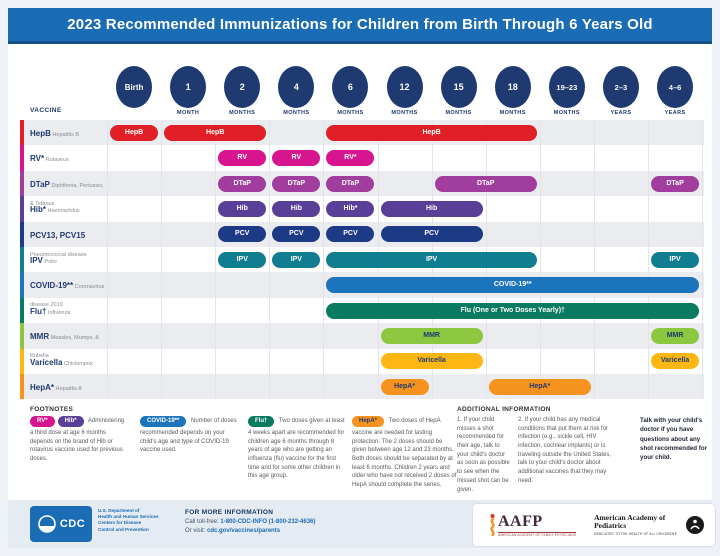 The image size is (720, 556). Describe the element at coordinates (37, 159) in the screenshot. I see `vaccine-abbr: RV*` at that location.